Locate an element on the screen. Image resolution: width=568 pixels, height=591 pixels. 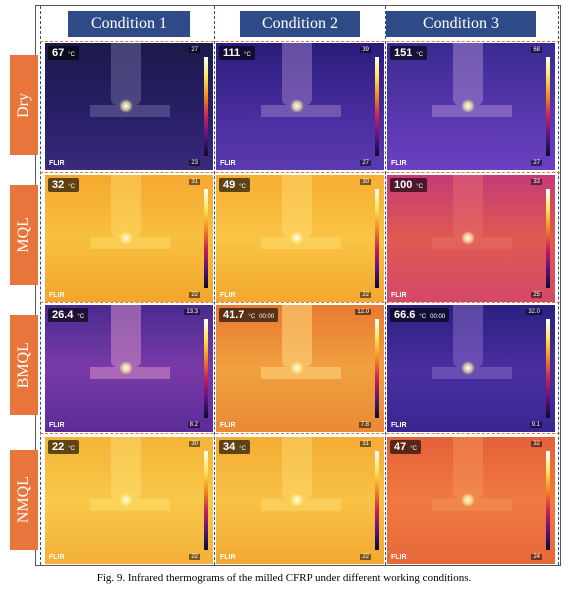
temperature-box: 100 °C is located at coordinates (409, 185).